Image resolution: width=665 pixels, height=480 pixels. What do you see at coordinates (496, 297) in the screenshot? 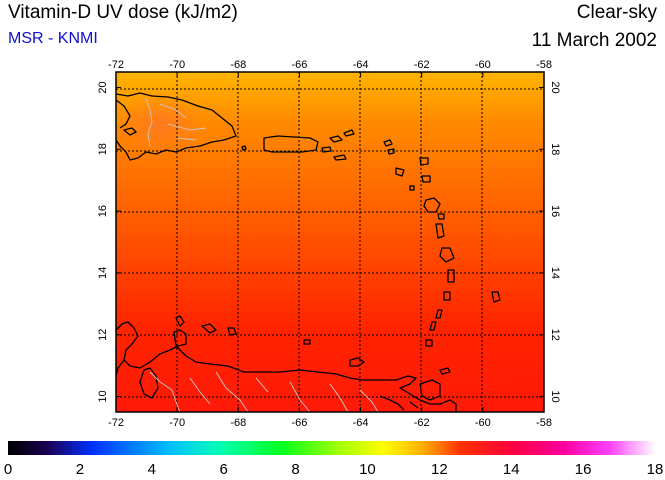
I see `barbados` at bounding box center [496, 297].